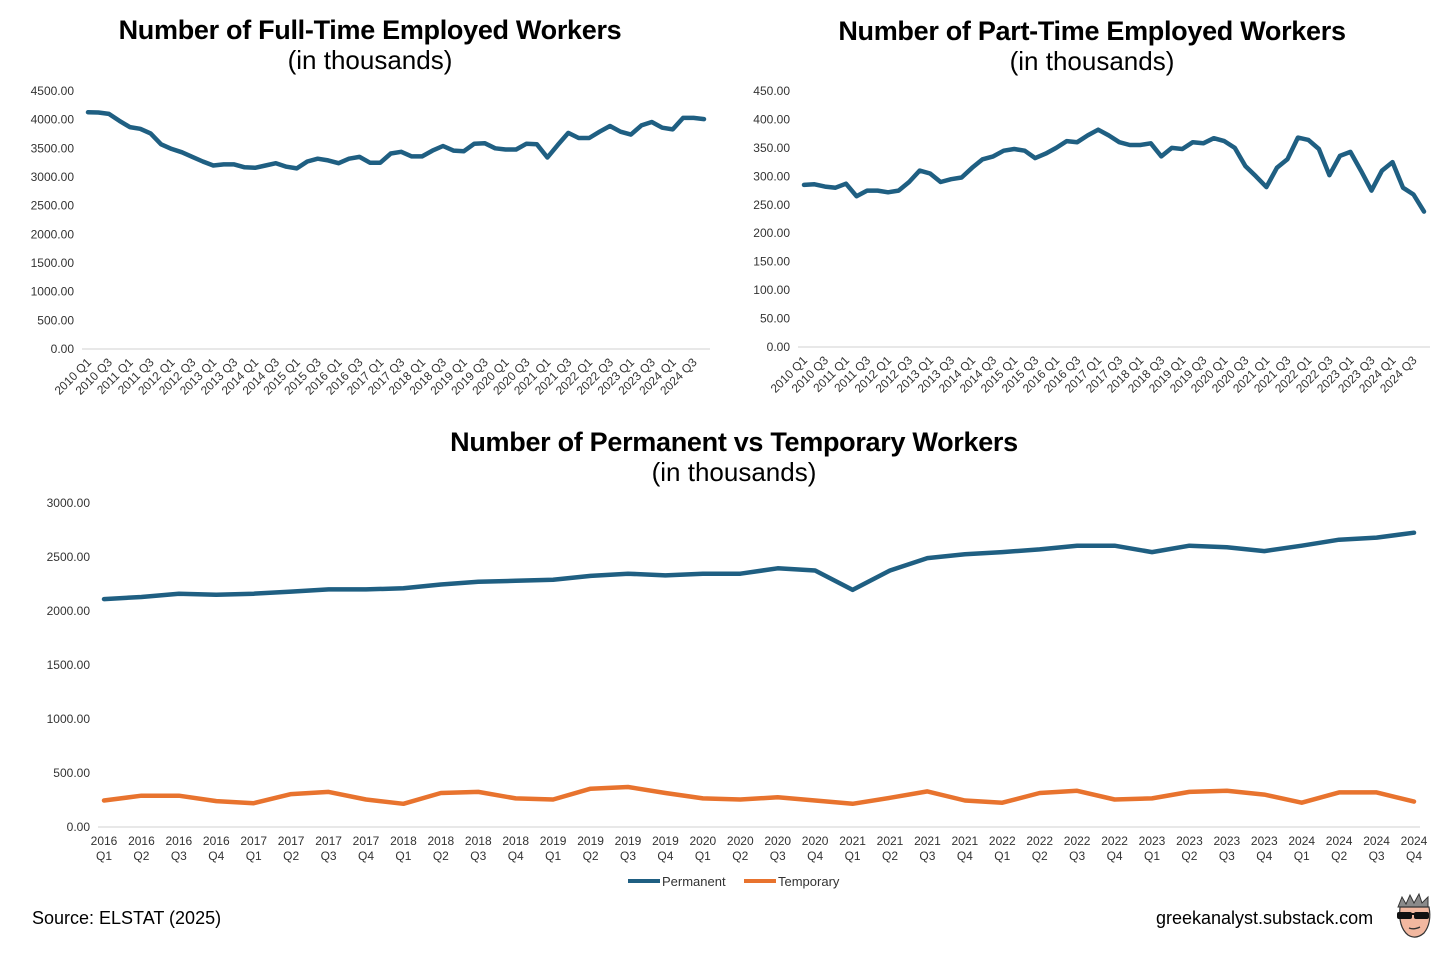  What do you see at coordinates (53, 148) in the screenshot?
I see `y-tick-label: 3500.00` at bounding box center [53, 148].